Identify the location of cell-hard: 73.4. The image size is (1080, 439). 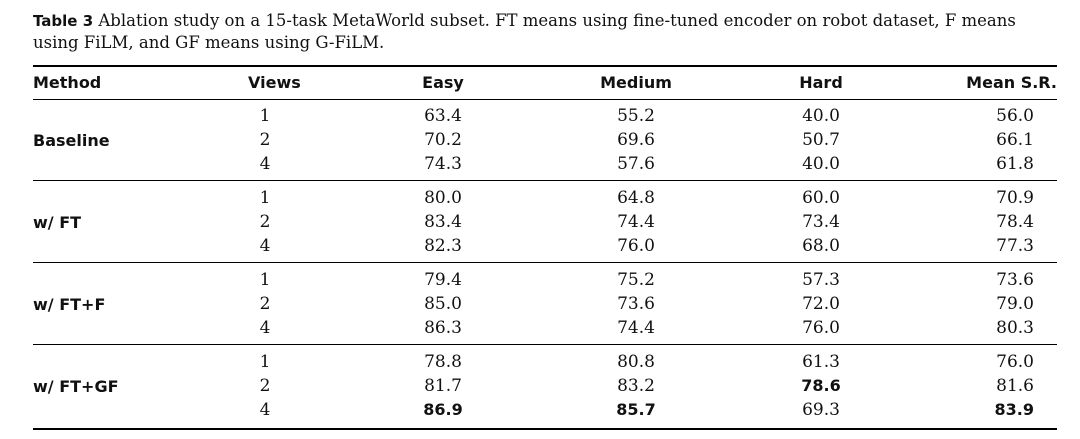
(821, 222).